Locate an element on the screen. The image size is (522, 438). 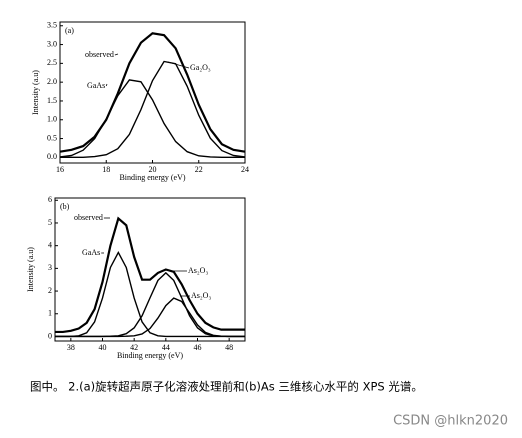
x-tick-label: 16 is located at coordinates (60, 169).